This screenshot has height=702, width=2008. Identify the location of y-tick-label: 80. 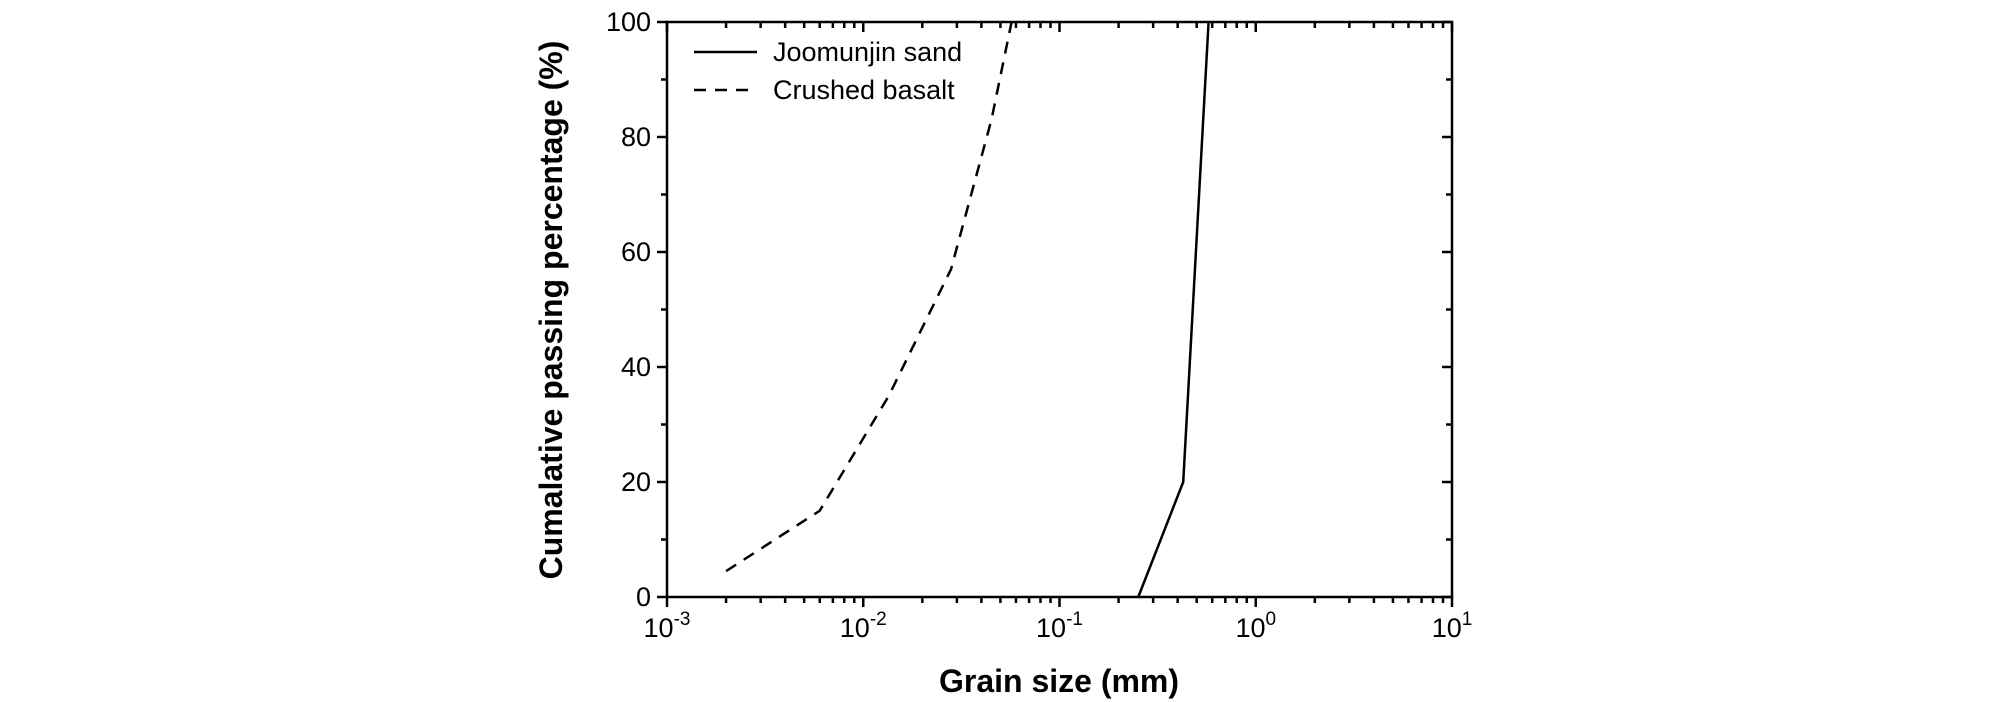
(636, 137).